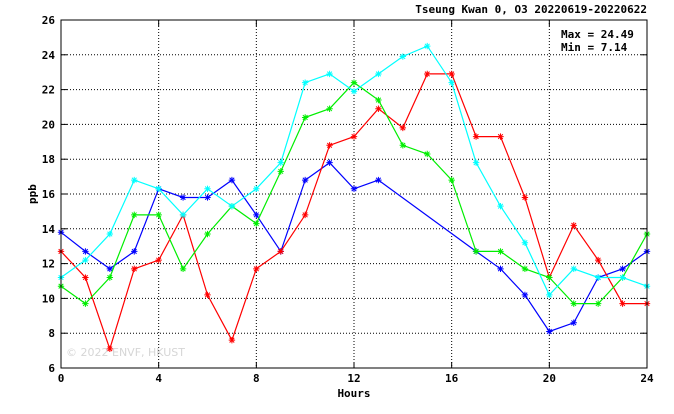  What do you see at coordinates (256, 378) in the screenshot?
I see `x-tick-label: 8` at bounding box center [256, 378].